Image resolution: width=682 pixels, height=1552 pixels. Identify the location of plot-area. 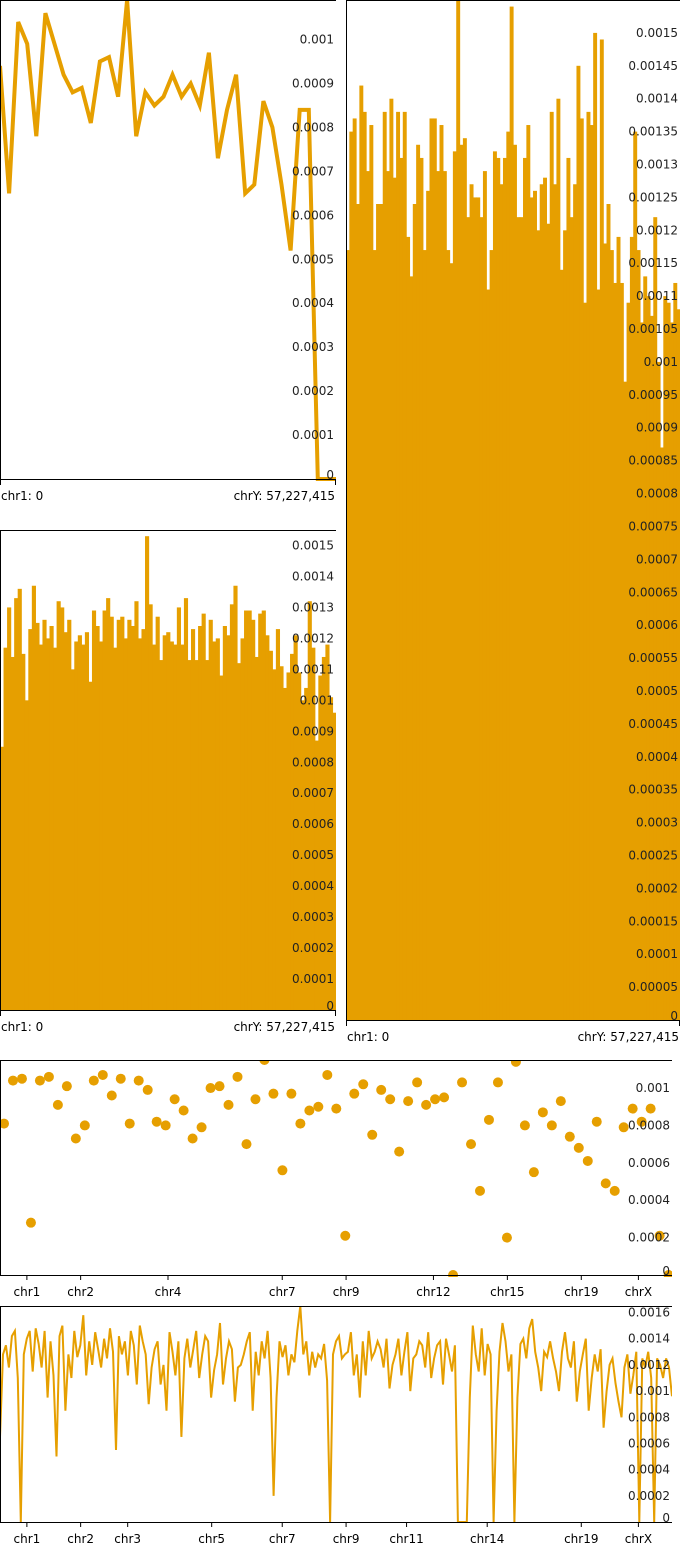
(336, 1414).